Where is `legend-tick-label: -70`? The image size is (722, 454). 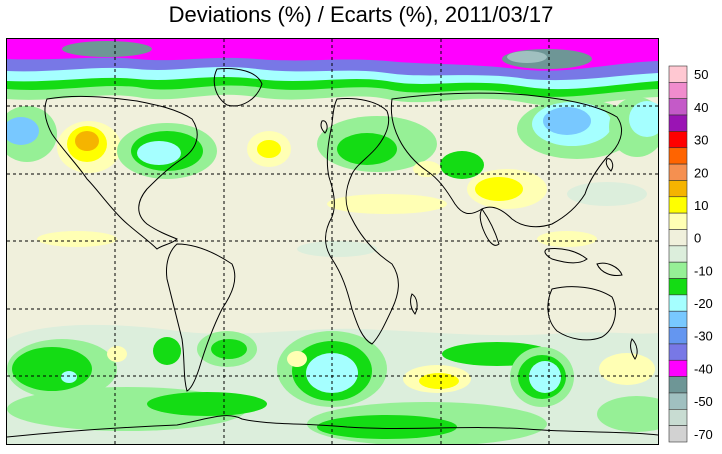
legend-tick-label: -70 is located at coordinates (703, 434).